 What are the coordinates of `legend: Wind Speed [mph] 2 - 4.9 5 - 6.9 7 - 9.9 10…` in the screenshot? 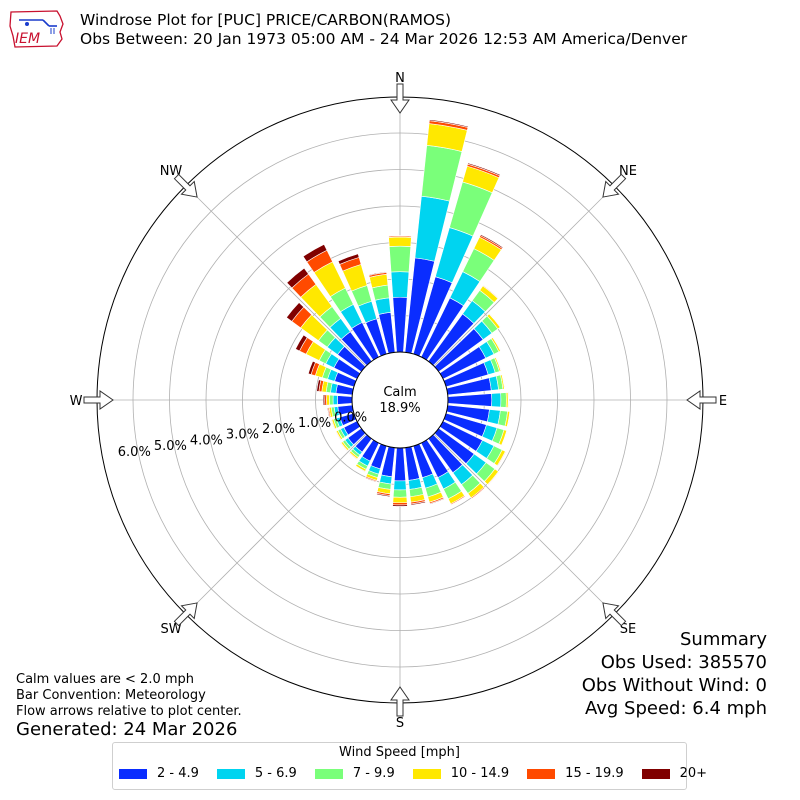 It's located at (409, 766).